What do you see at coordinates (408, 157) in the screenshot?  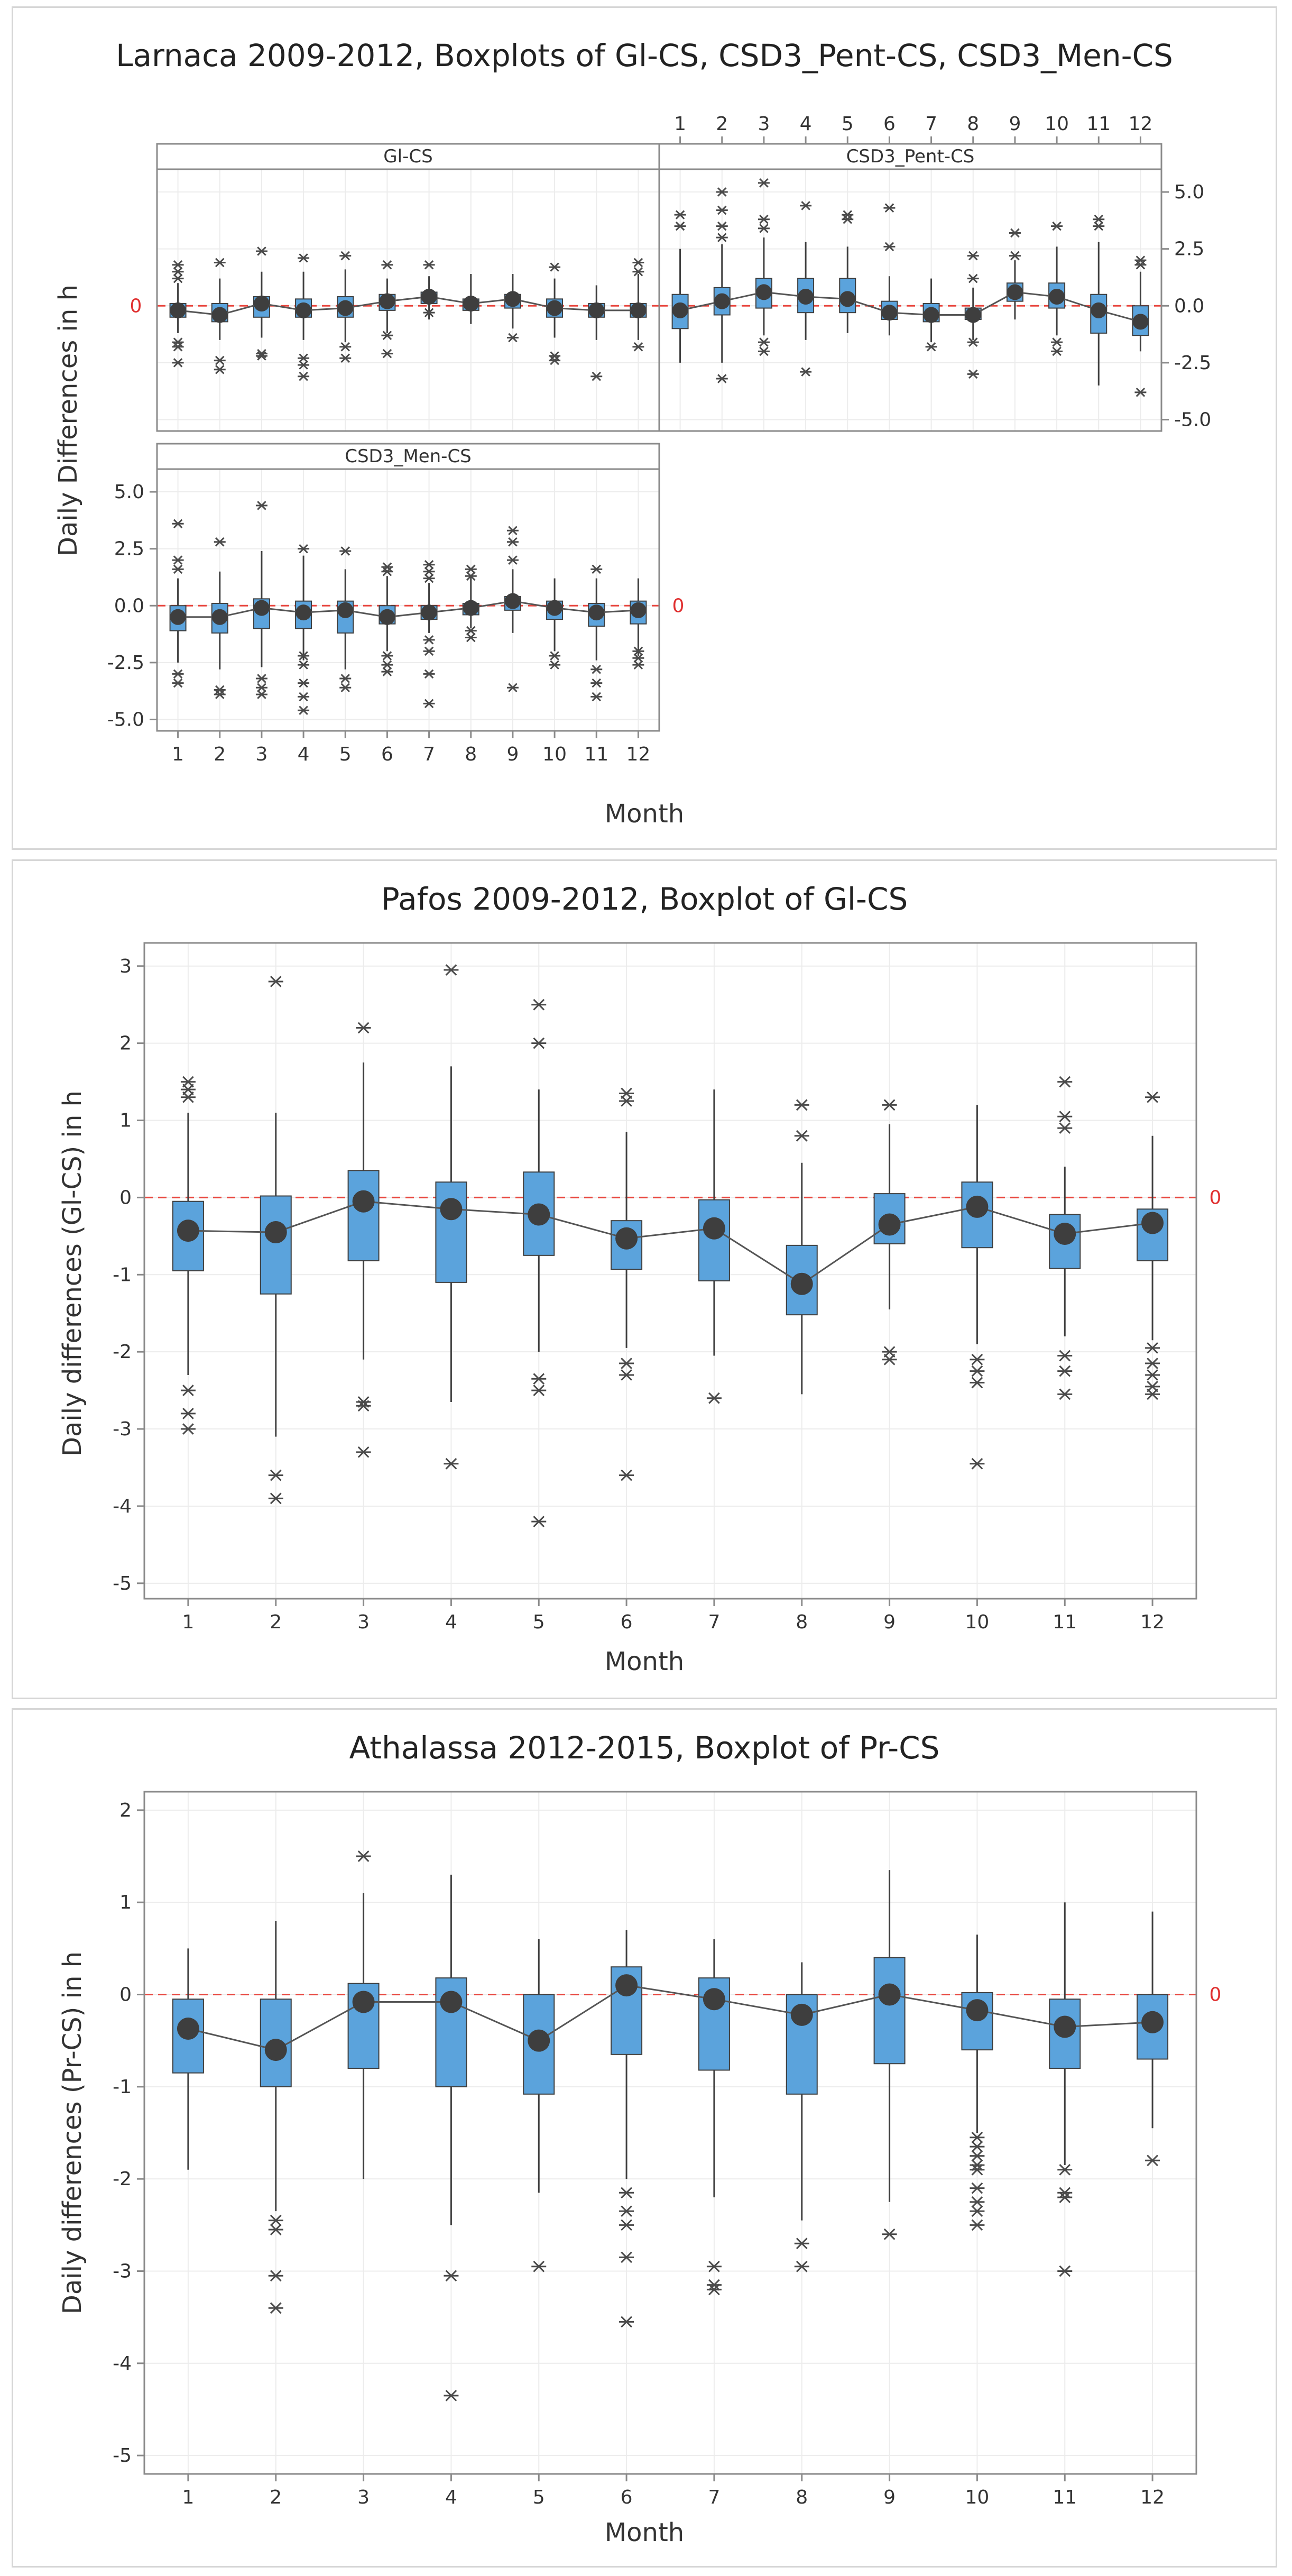 I see `facet-strip-label: Gl-CS` at bounding box center [408, 157].